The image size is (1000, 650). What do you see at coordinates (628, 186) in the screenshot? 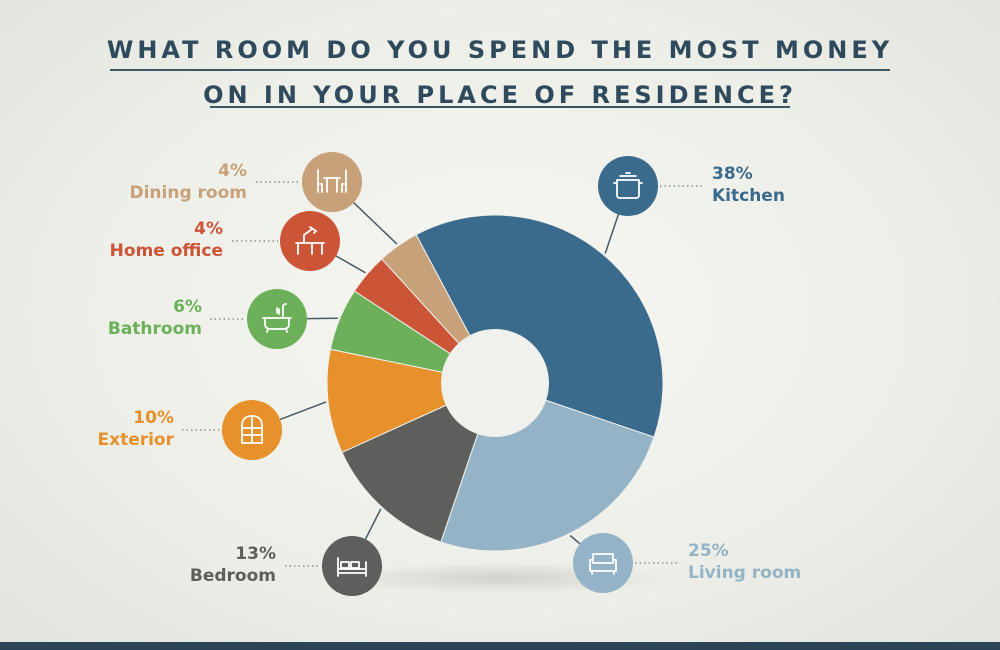
I see `pot-icon` at bounding box center [628, 186].